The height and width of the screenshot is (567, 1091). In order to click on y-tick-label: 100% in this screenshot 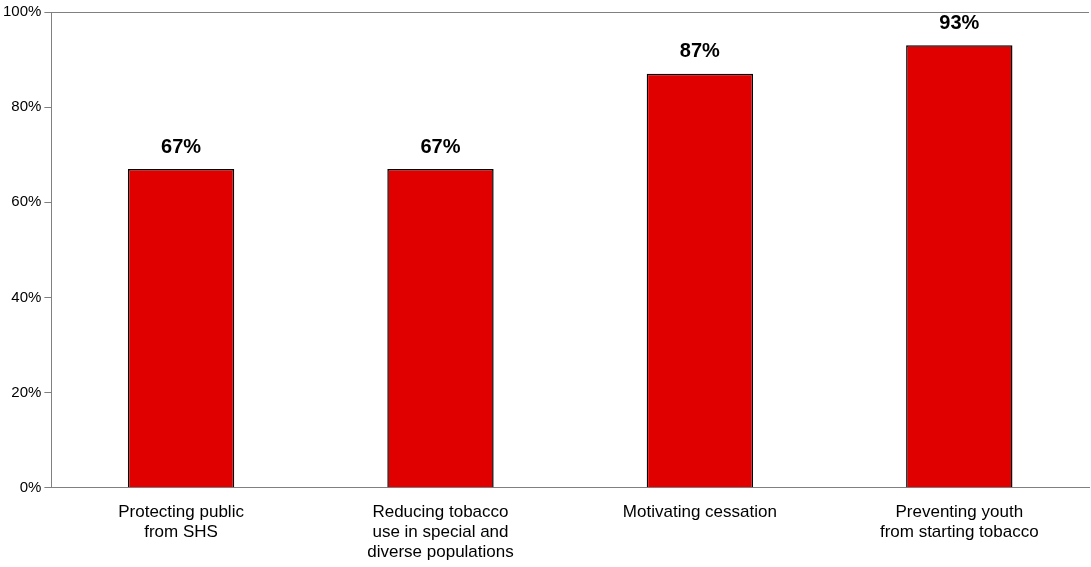, I will do `click(22, 11)`.